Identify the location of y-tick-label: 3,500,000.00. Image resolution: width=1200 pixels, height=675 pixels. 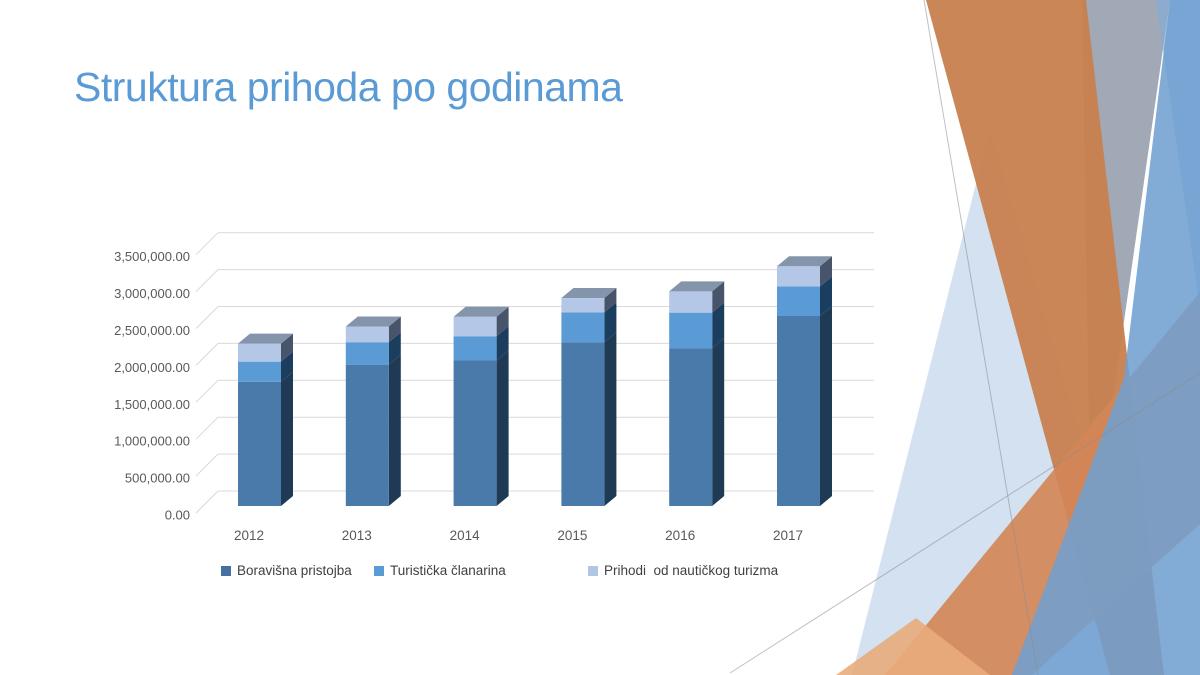
(152, 256).